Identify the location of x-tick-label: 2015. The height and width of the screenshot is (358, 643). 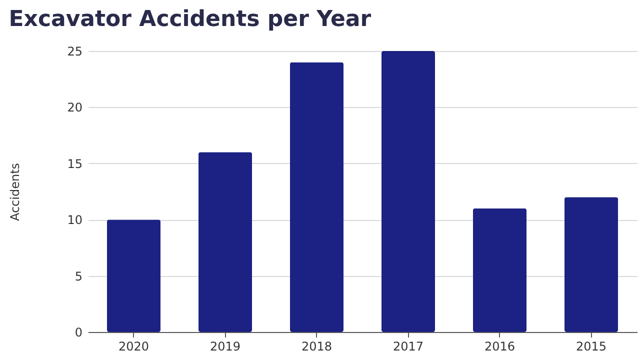
(591, 347).